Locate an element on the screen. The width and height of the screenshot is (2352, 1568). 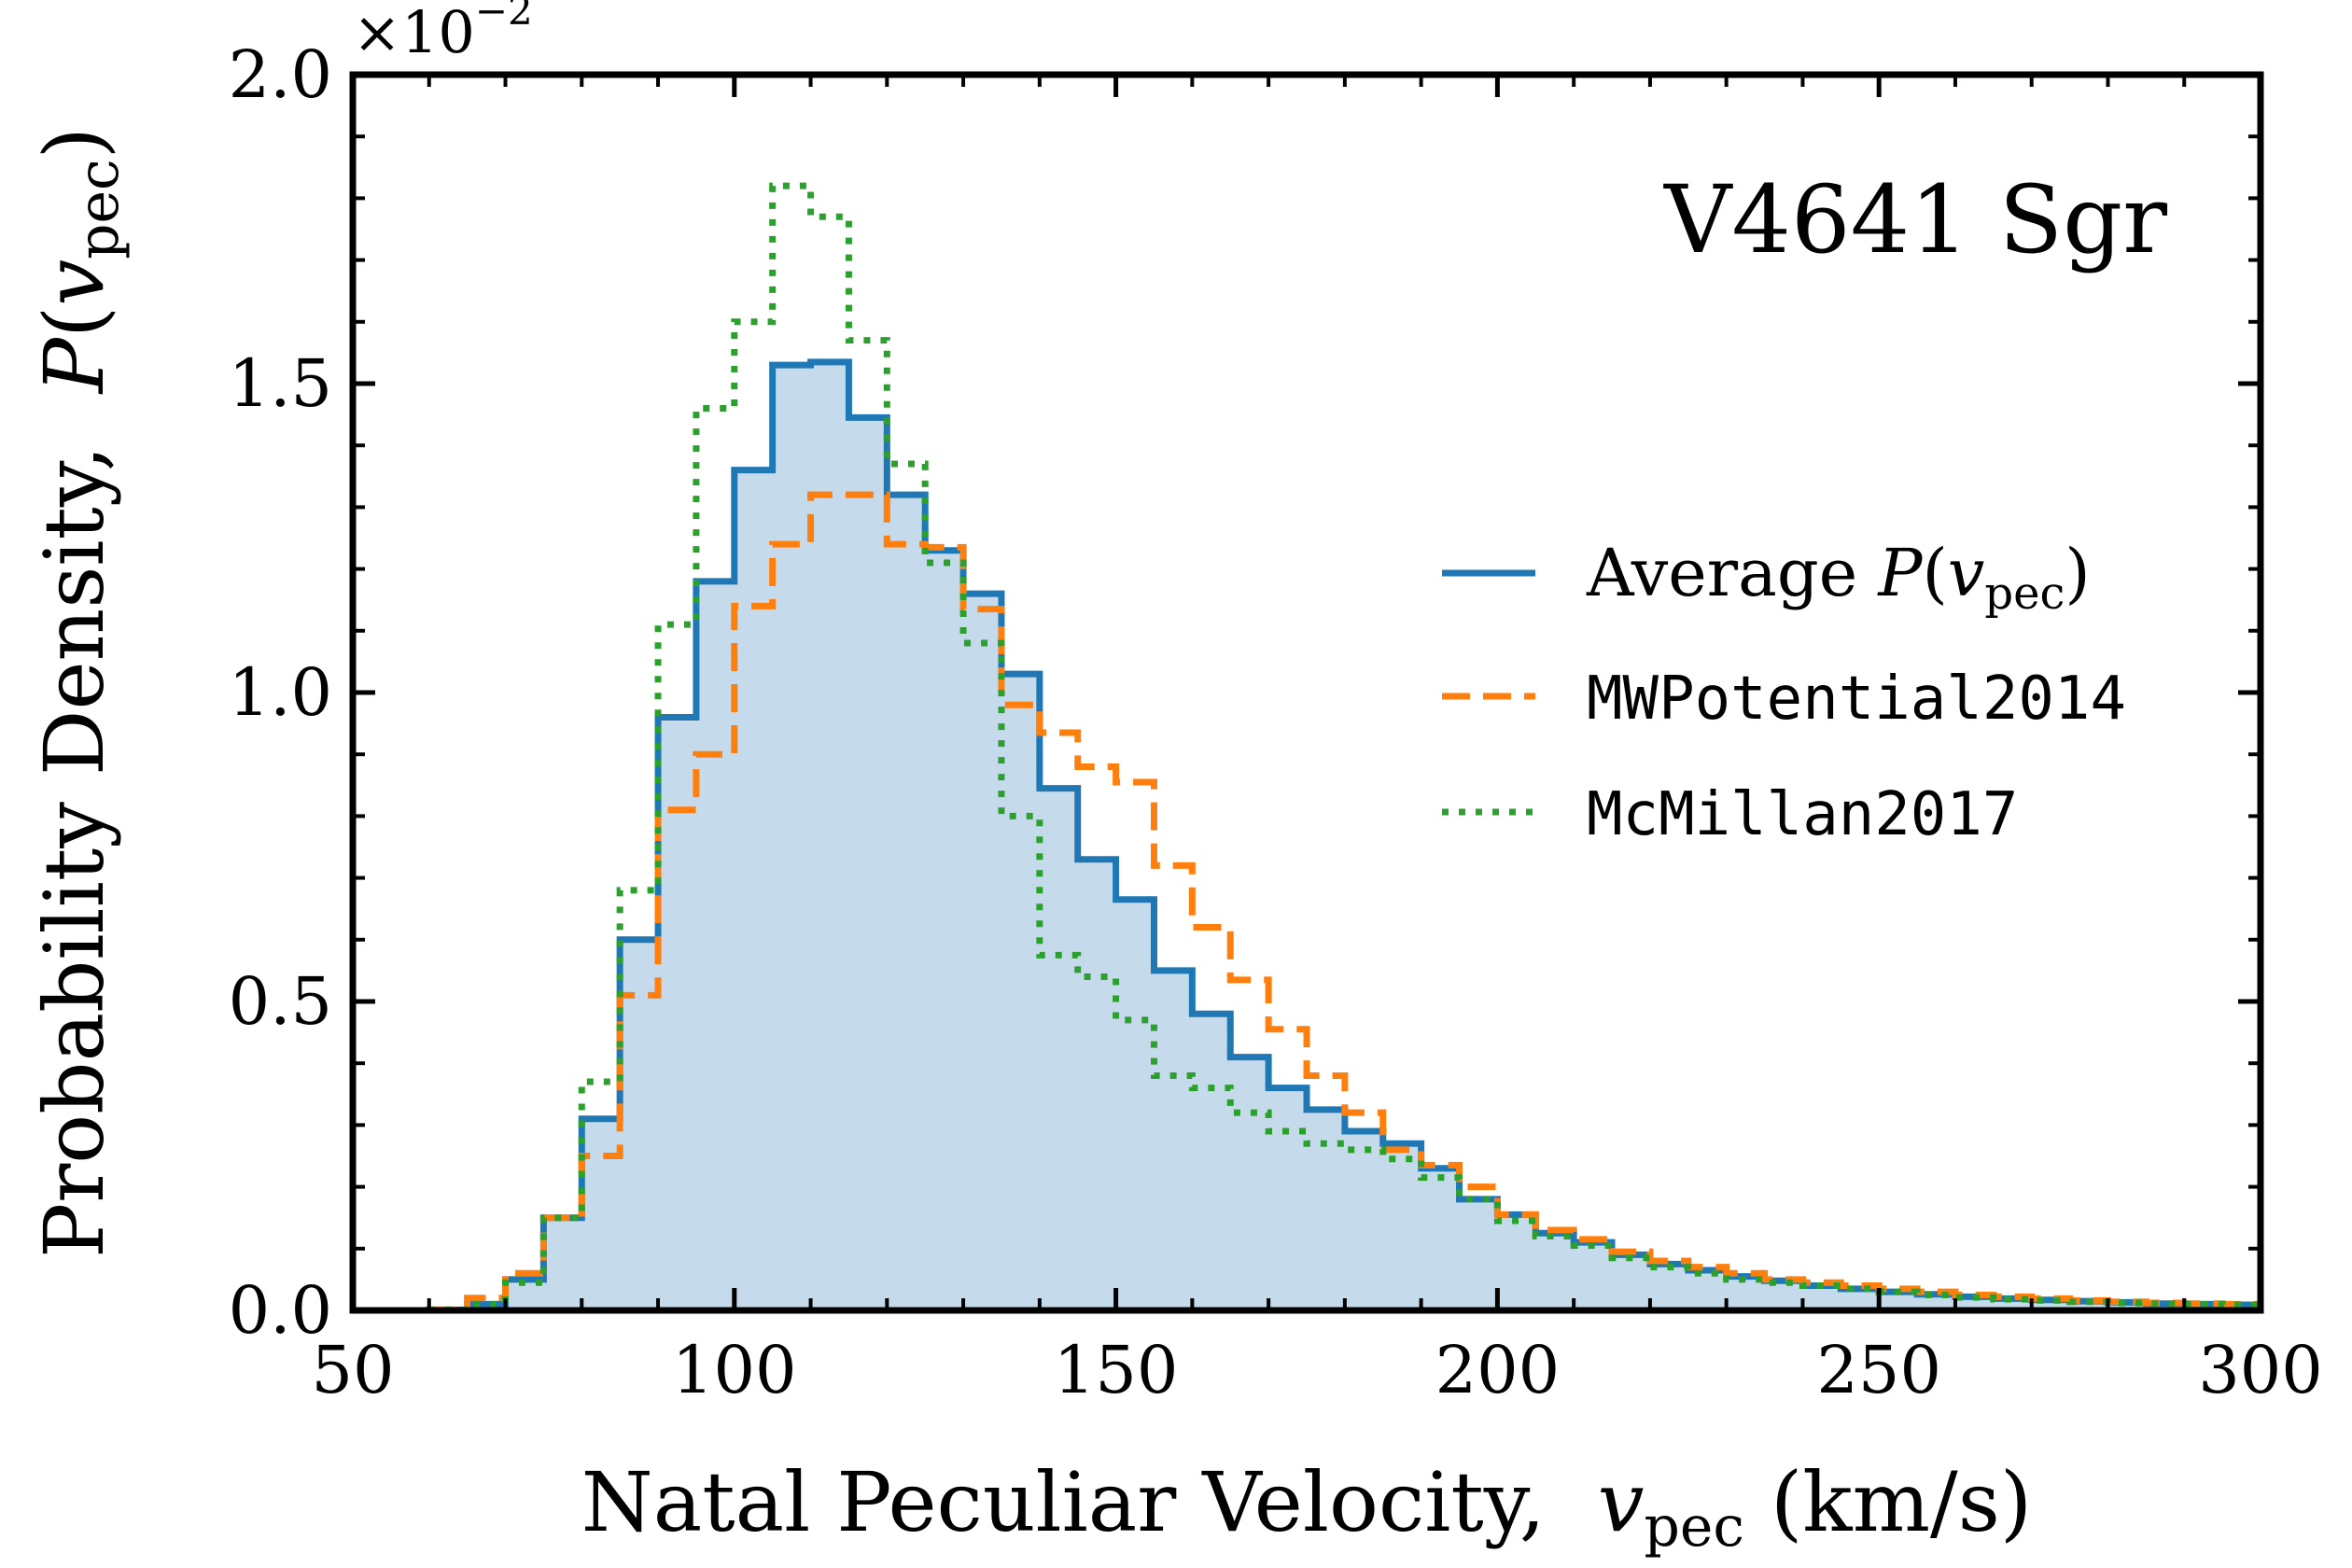
x-tick-label-250: 250 is located at coordinates (1878, 1370).